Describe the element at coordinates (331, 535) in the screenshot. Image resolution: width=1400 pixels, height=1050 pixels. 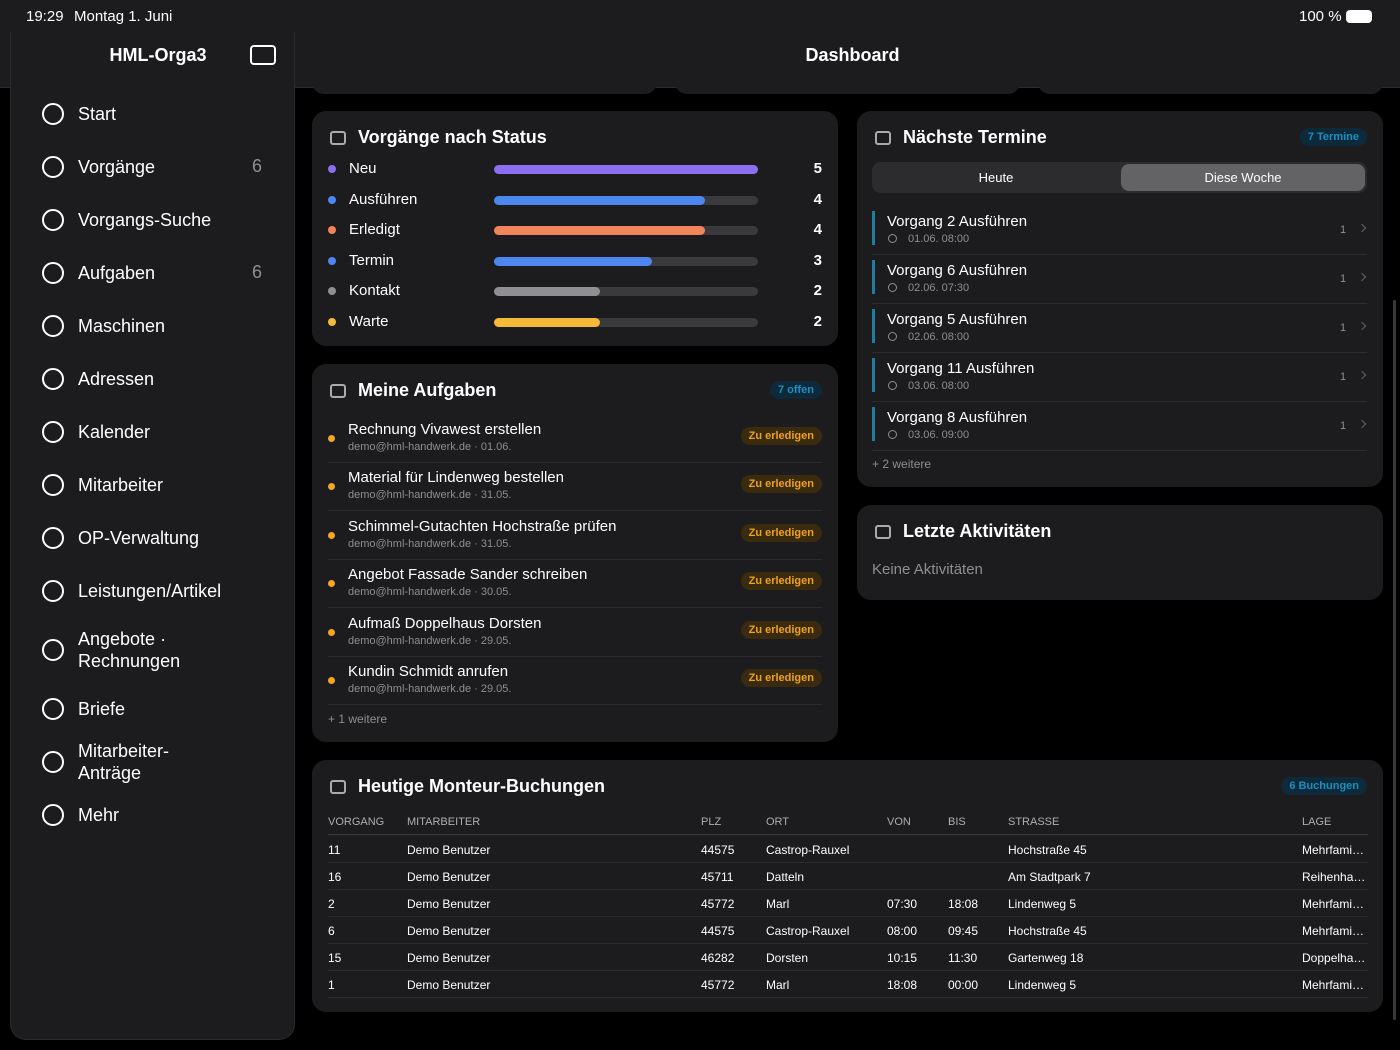
I see `task-dot` at that location.